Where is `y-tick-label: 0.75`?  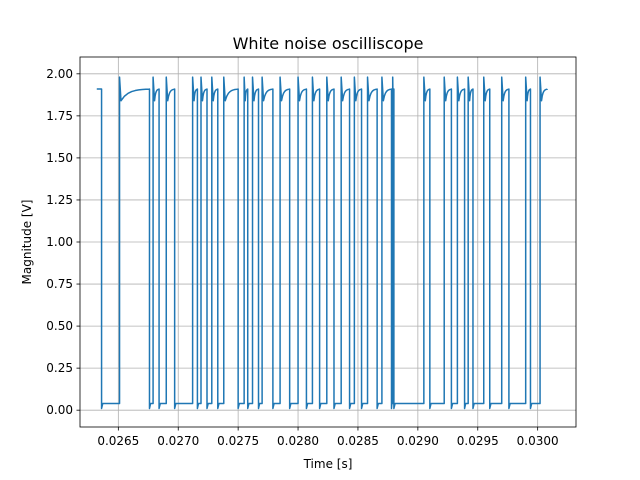 y-tick-label: 0.75 is located at coordinates (59, 284).